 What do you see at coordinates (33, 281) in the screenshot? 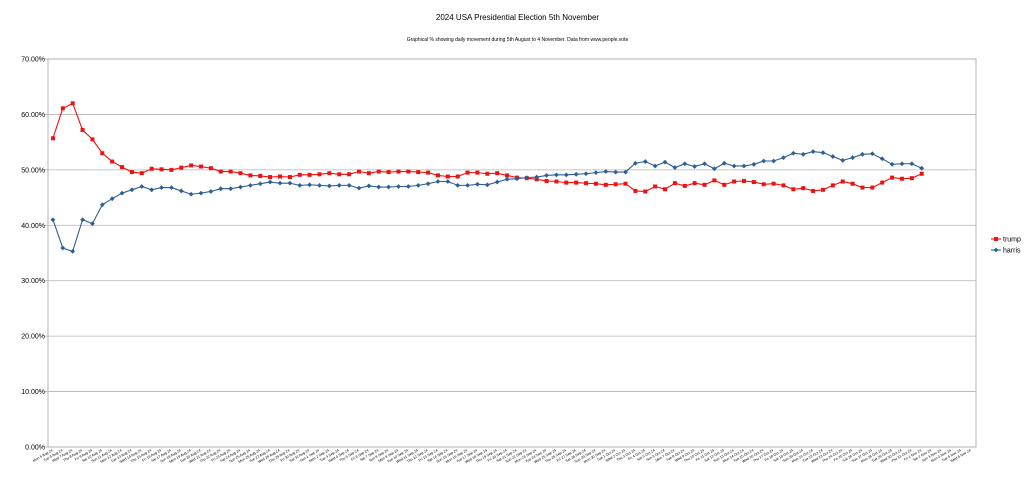
I see `y-tick-label: 30.00%` at bounding box center [33, 281].